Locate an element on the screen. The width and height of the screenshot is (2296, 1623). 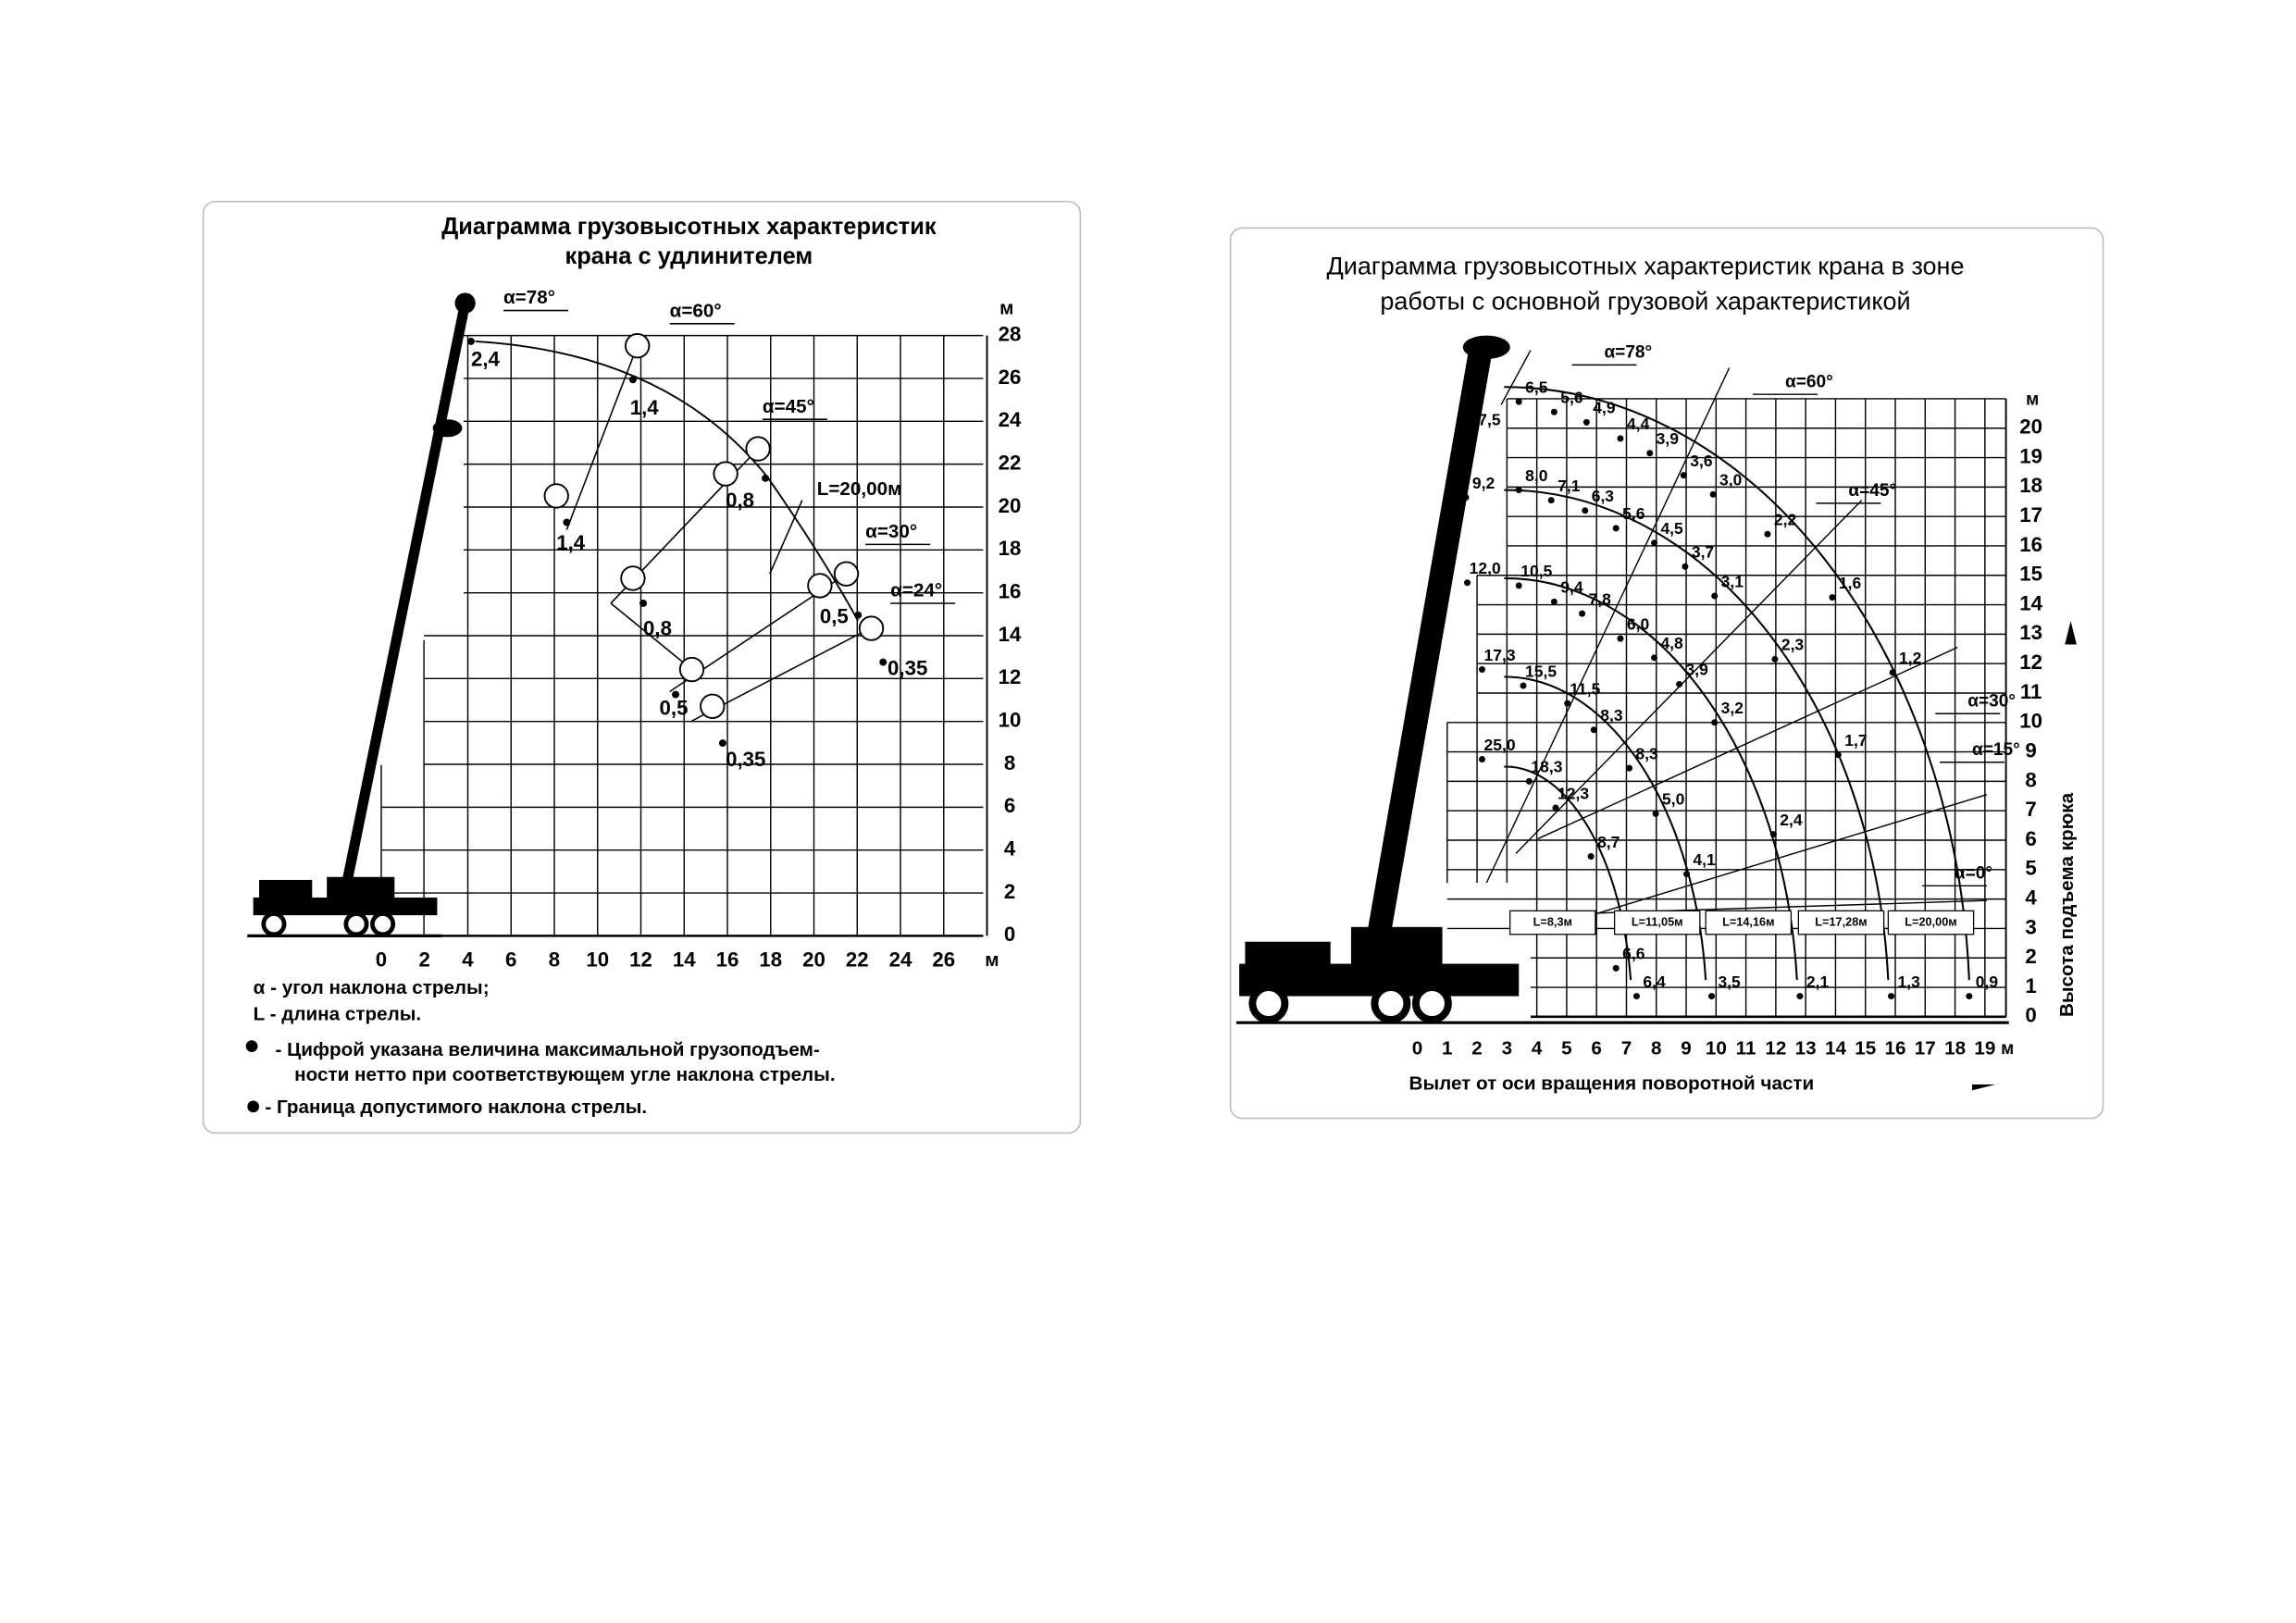
angle-label: α=60° is located at coordinates (696, 311).